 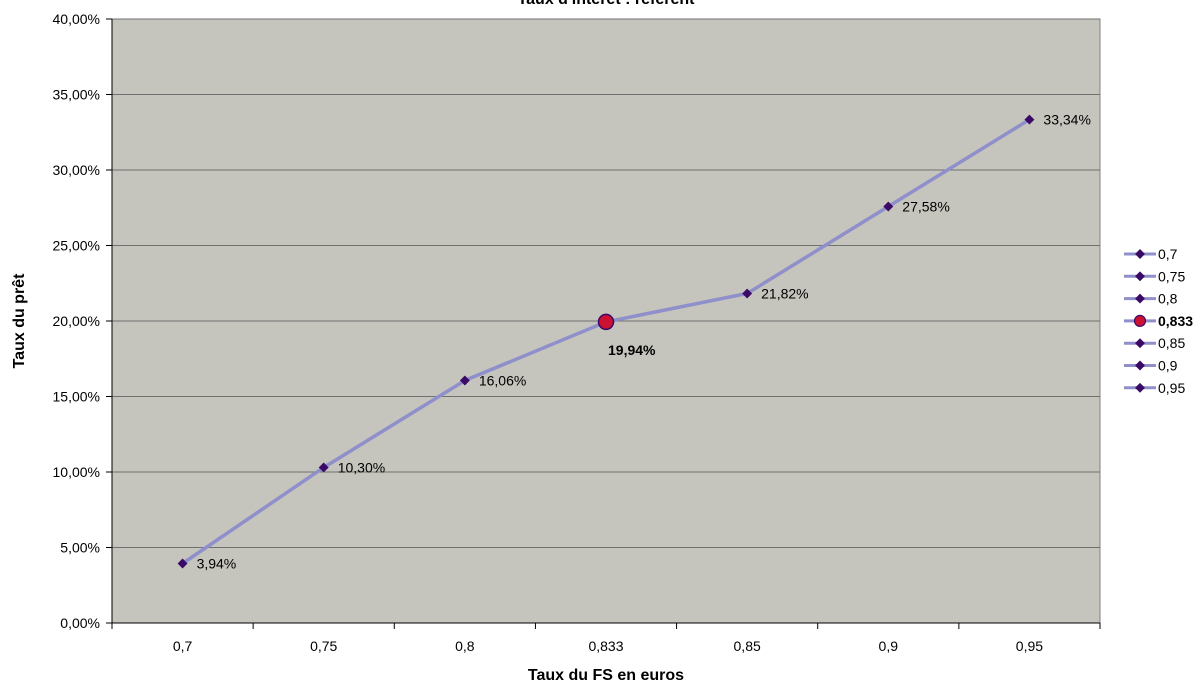 I want to click on legend-item: 0,85, so click(x=1154, y=343).